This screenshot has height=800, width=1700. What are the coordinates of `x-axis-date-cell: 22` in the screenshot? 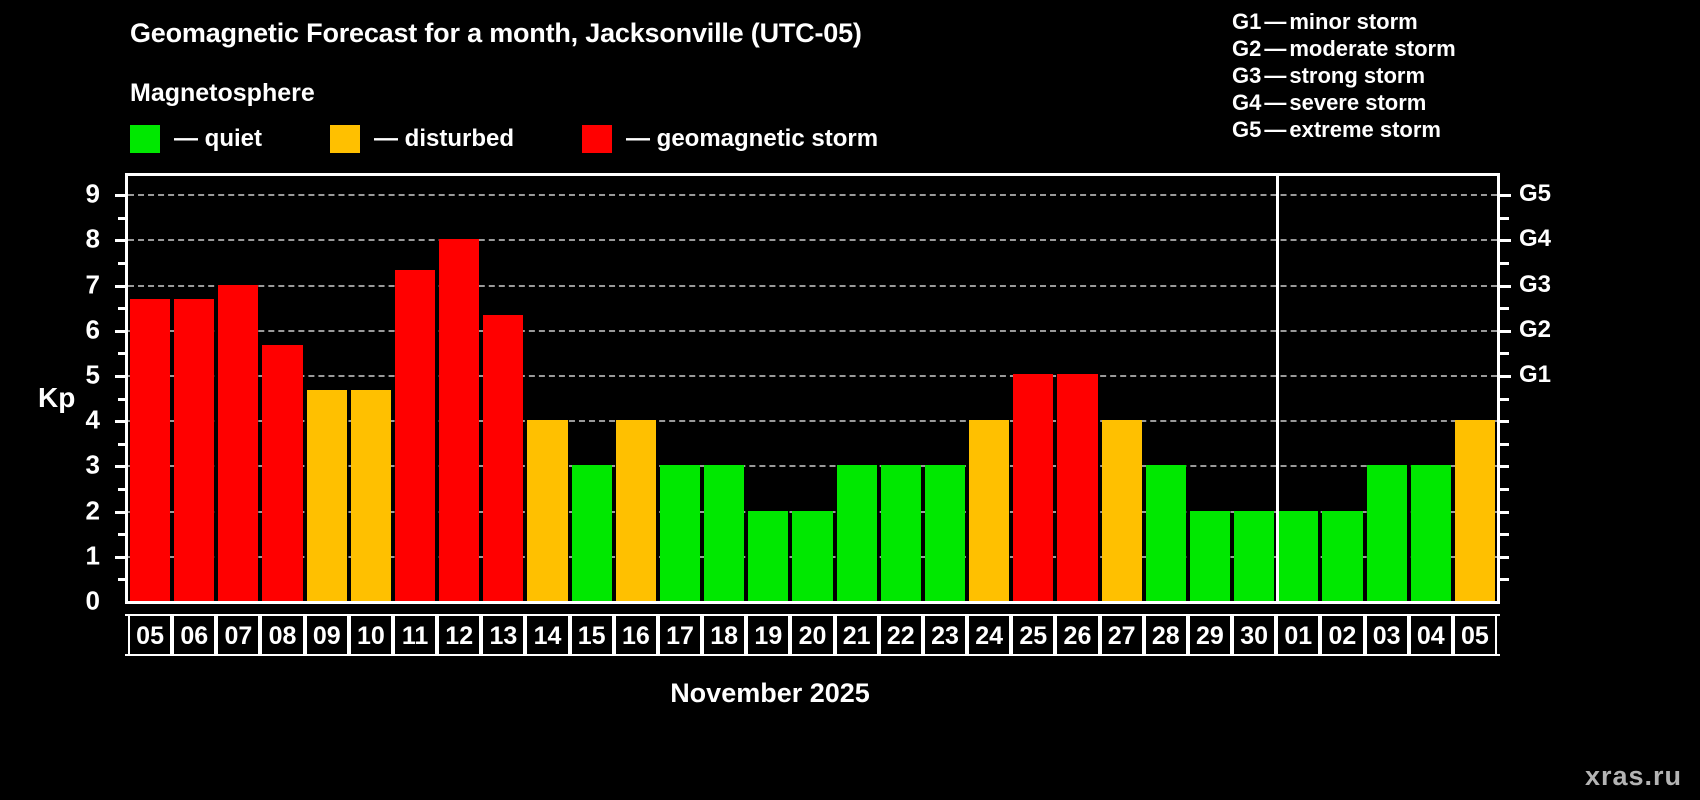 It's located at (900, 636).